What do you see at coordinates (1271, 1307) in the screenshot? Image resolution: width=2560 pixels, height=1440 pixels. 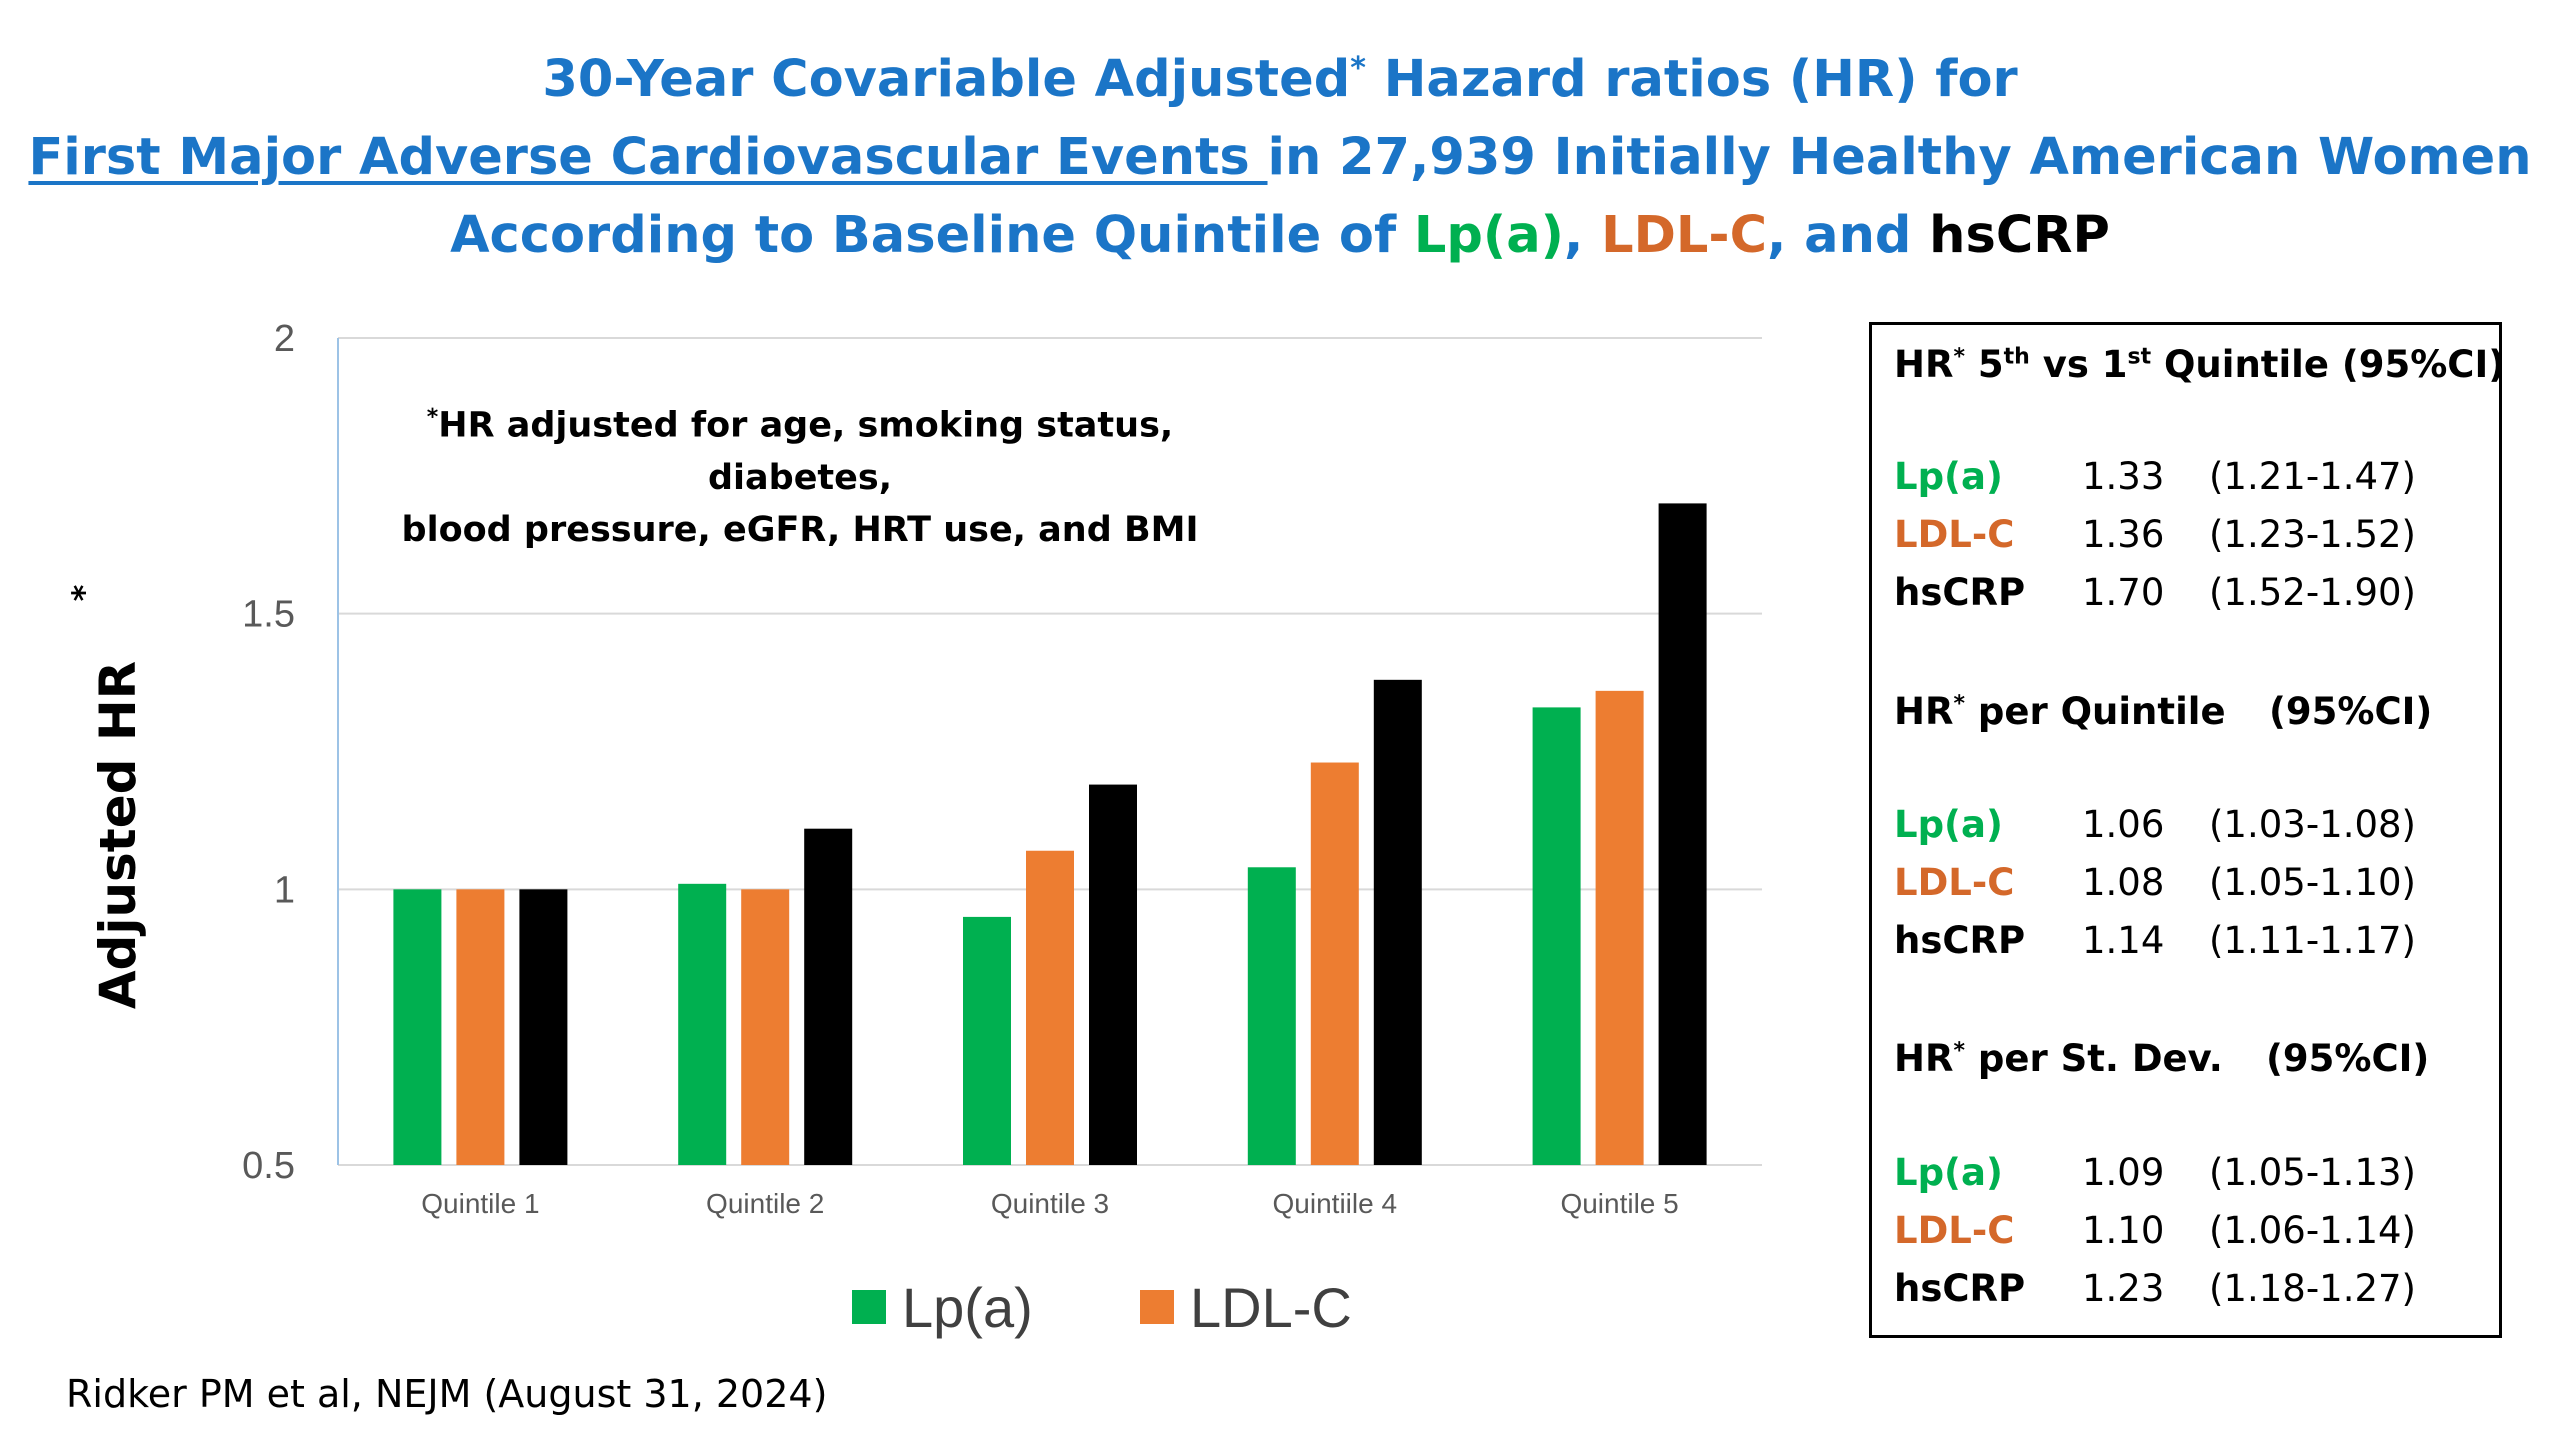 I see `legend-label: LDL-C` at bounding box center [1271, 1307].